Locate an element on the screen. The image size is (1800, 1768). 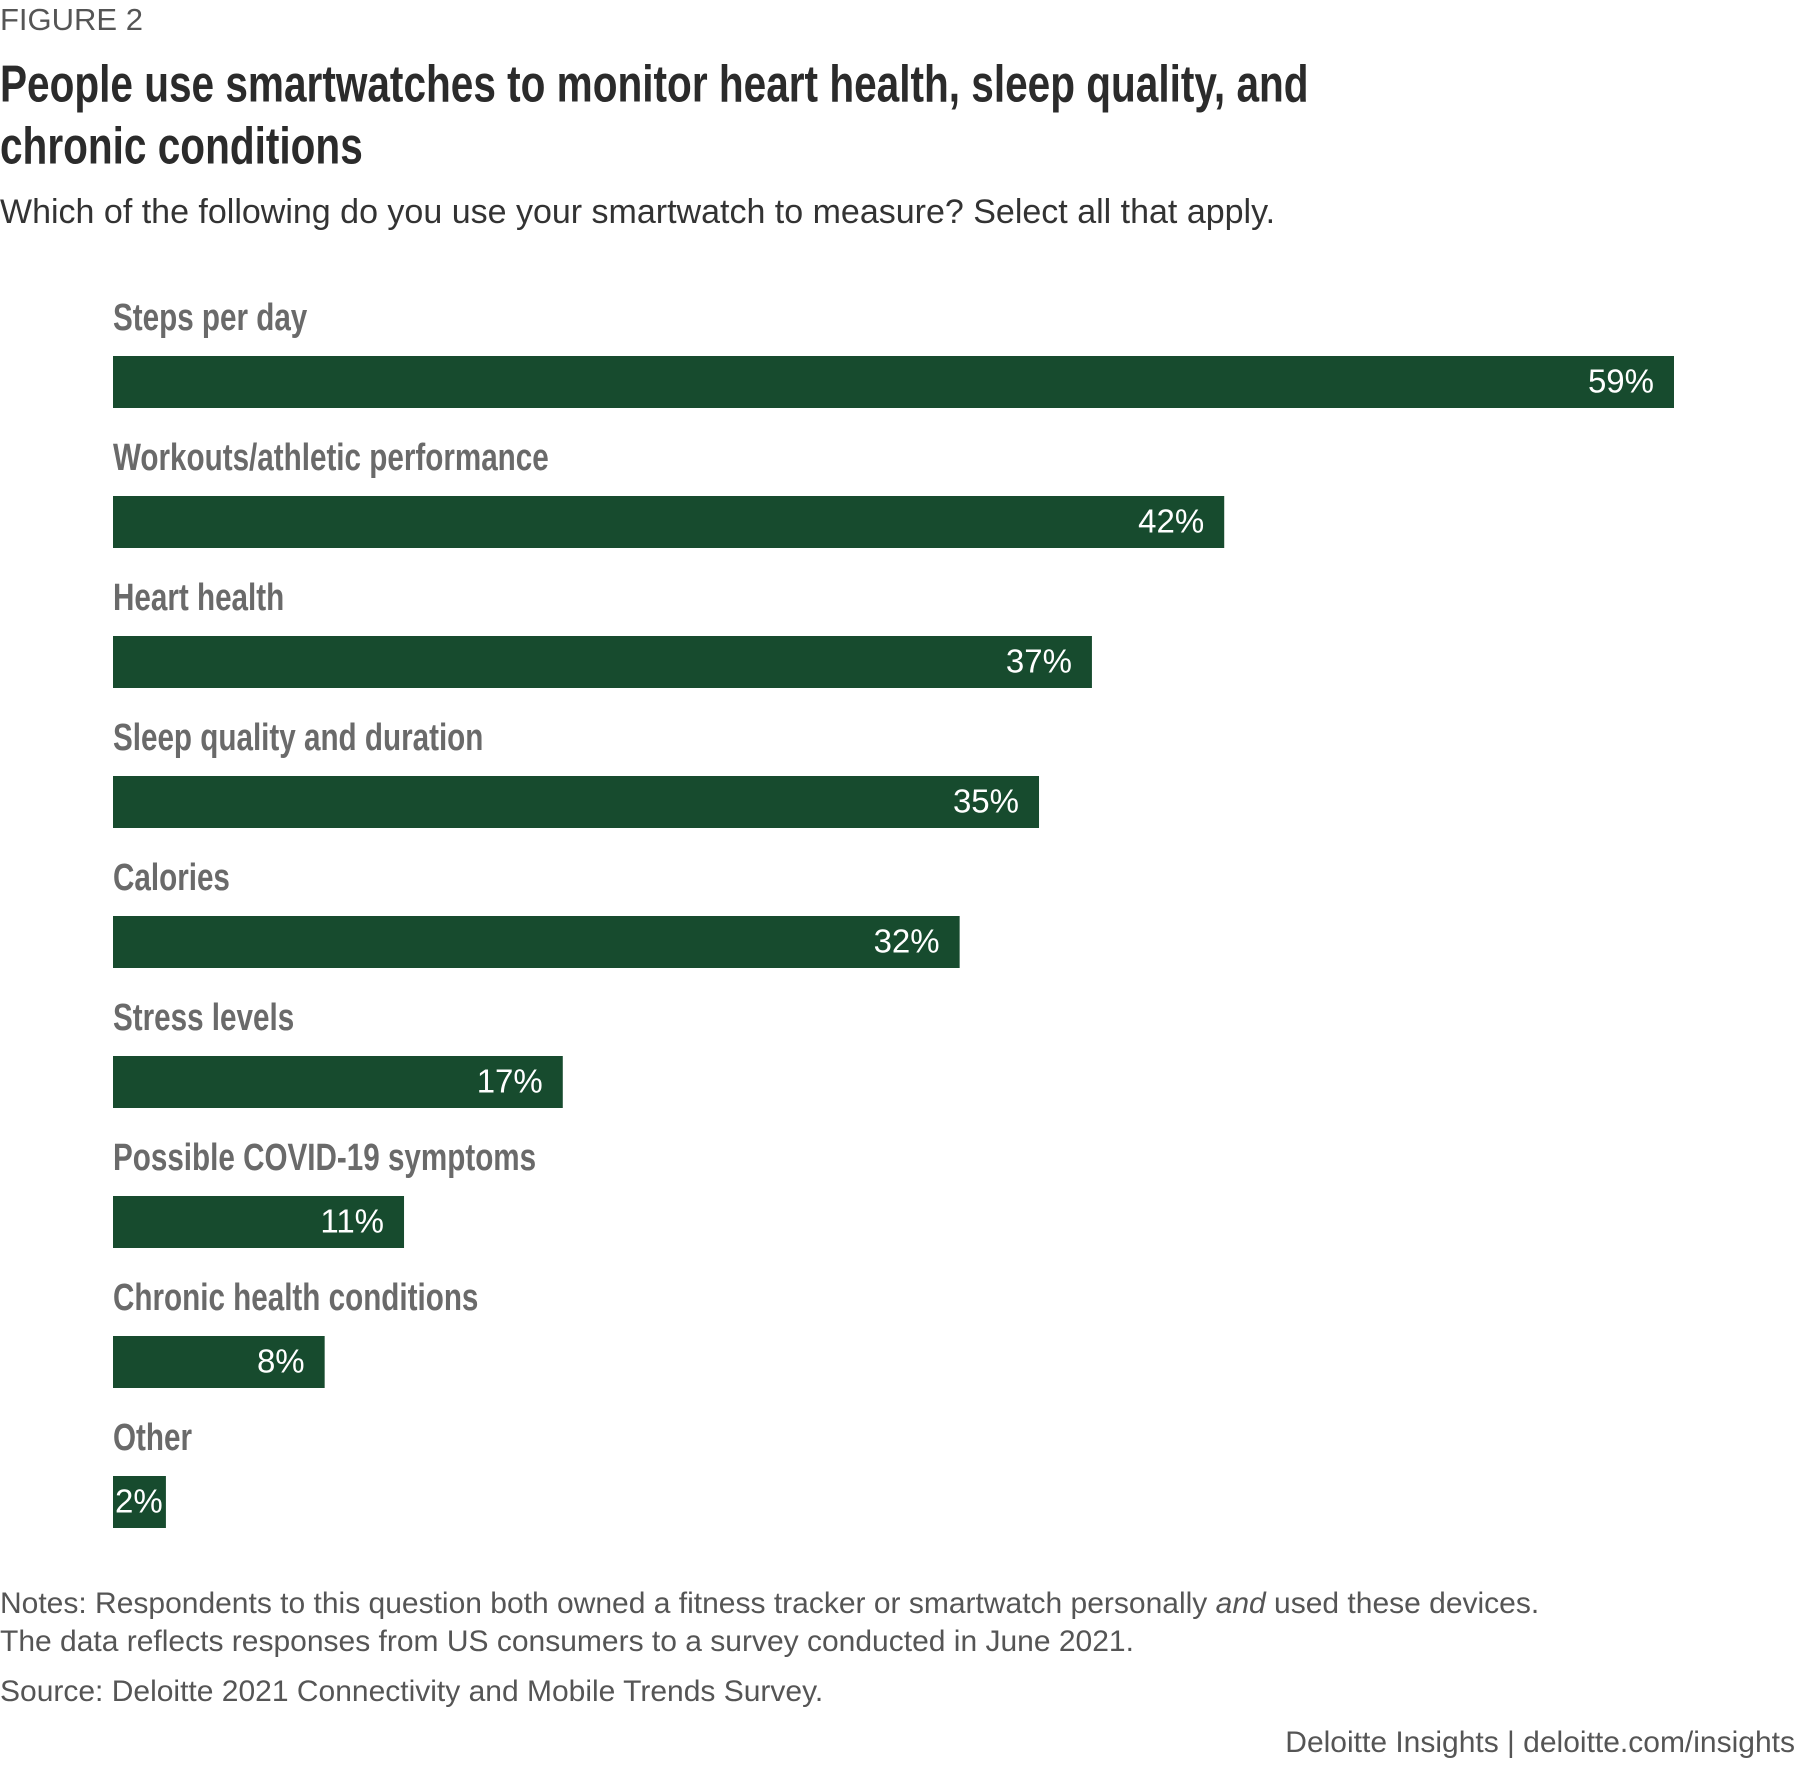
category-label: Other is located at coordinates (152, 1438).